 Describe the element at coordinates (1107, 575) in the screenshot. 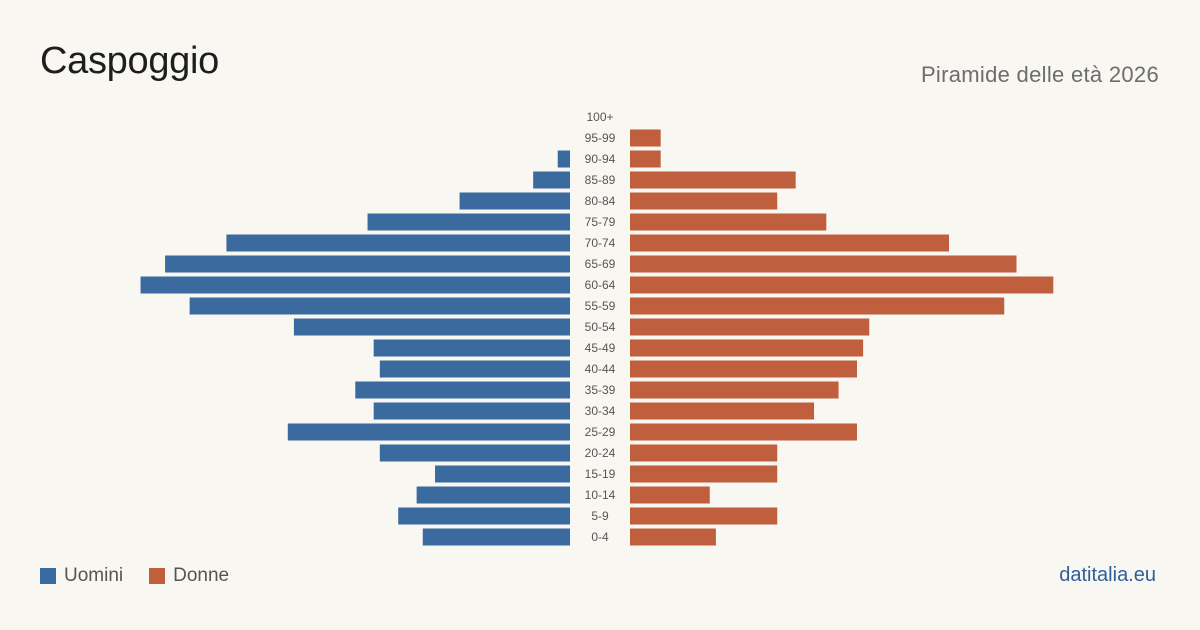

I see `brand-link: datitalia.eu` at that location.